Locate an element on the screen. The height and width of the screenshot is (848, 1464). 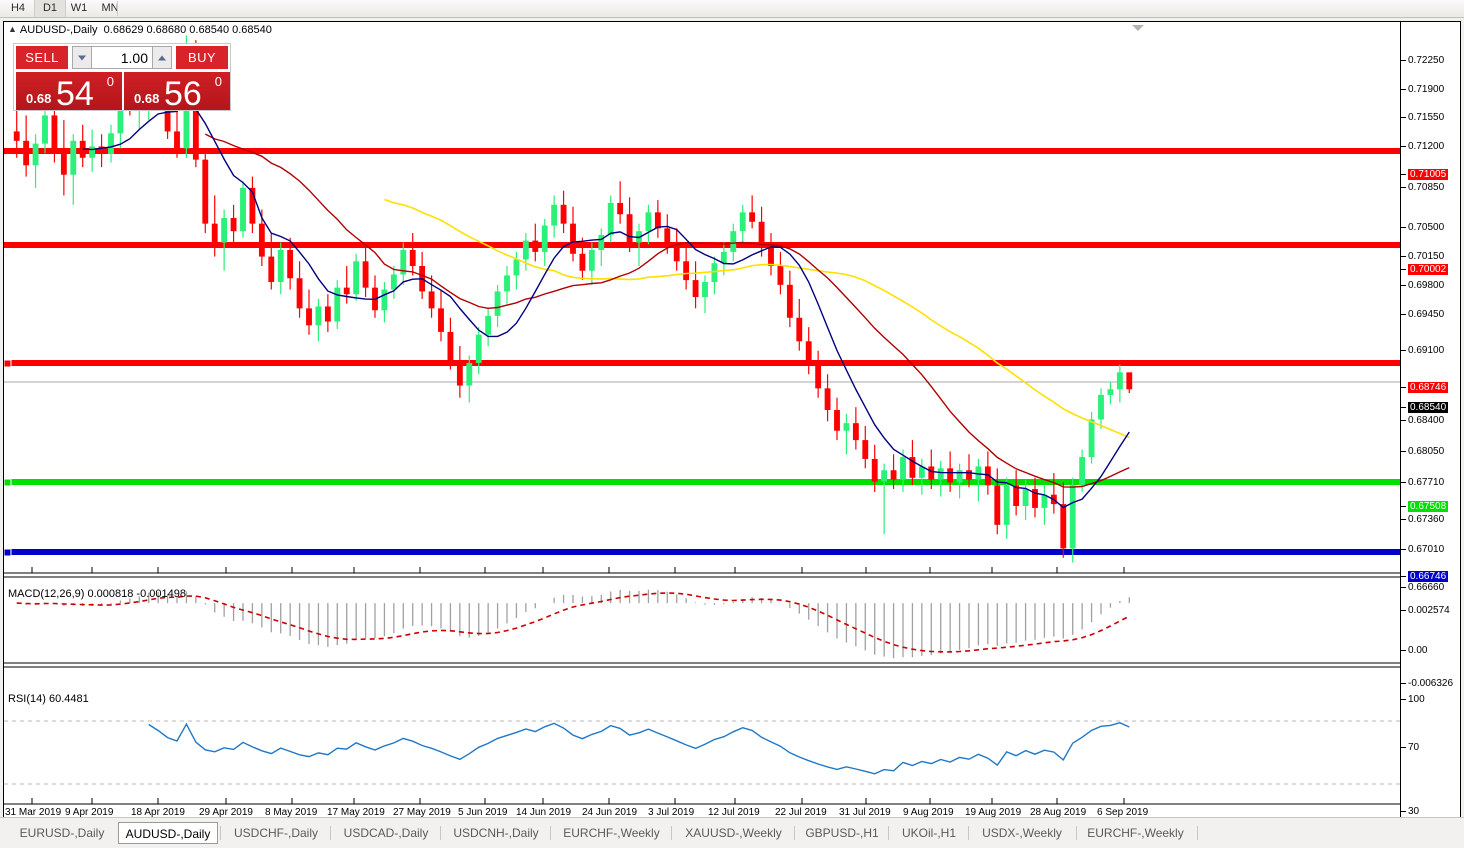
date-label: 14 Jun 2019 is located at coordinates (544, 812).